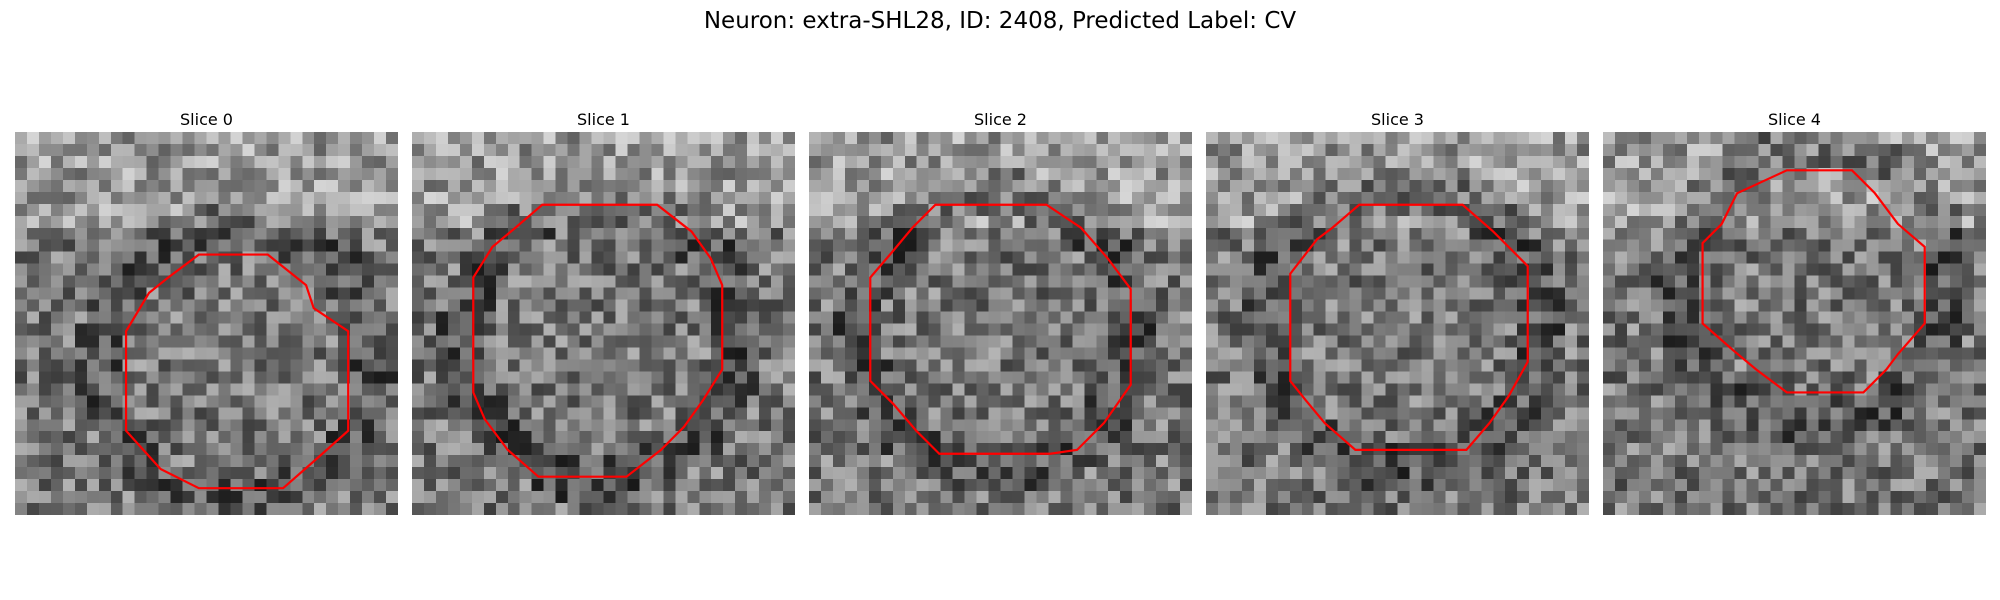 The height and width of the screenshot is (600, 2000). What do you see at coordinates (603, 119) in the screenshot?
I see `slice-title: Slice 1` at bounding box center [603, 119].